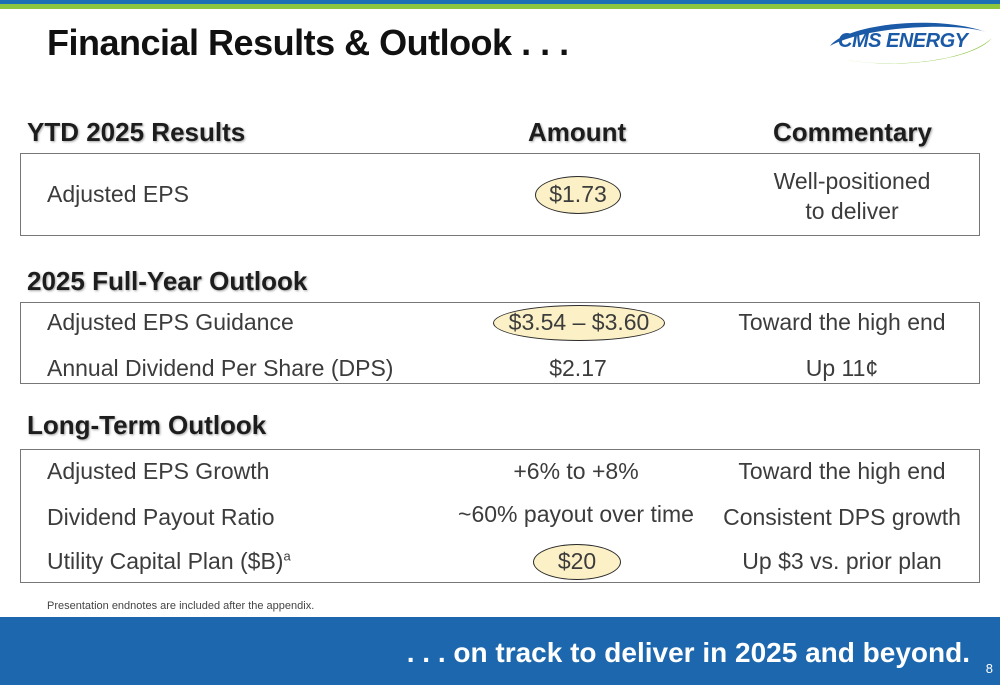 The height and width of the screenshot is (685, 1000). Describe the element at coordinates (852, 181) in the screenshot. I see `ytd-row-commentary-line1: Well-positioned` at that location.